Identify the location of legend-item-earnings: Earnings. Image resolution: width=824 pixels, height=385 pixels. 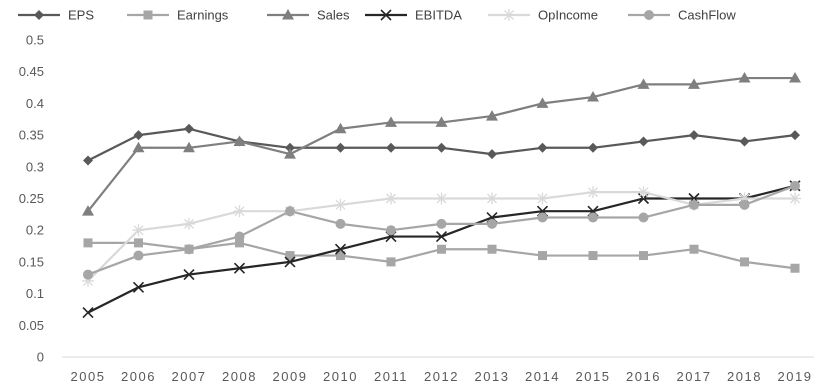
(178, 15).